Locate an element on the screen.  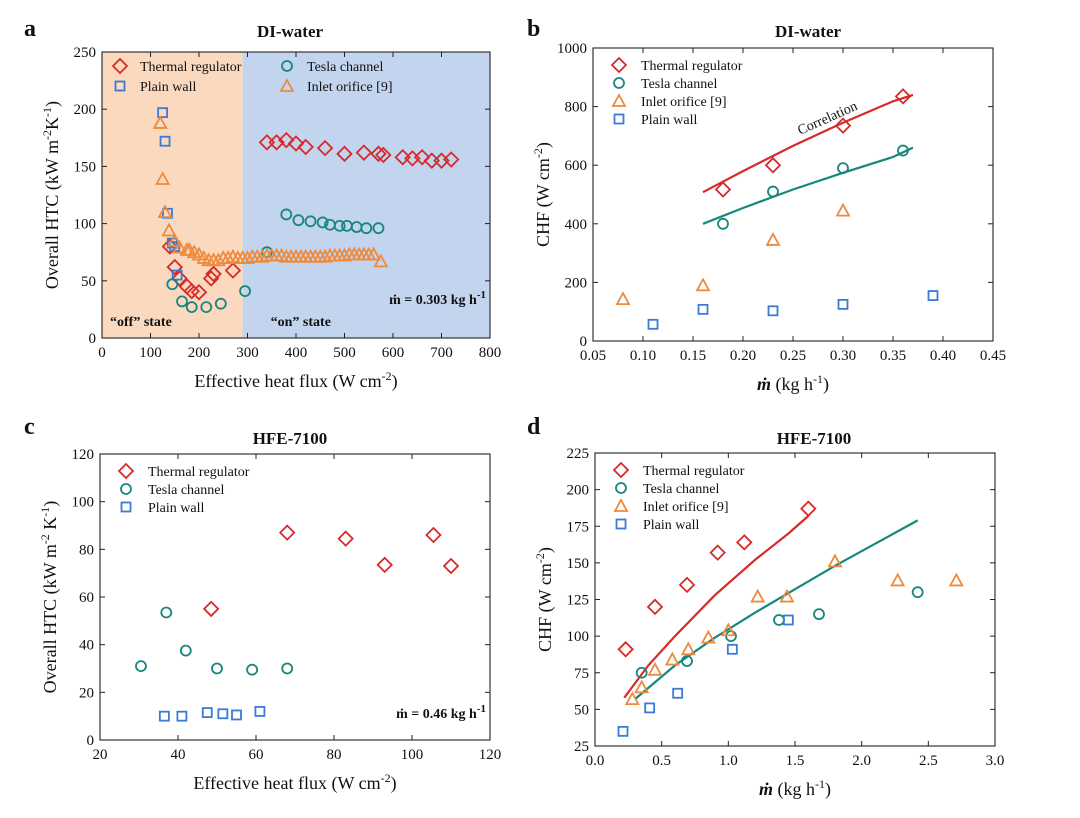
y-axis-sup: -2 is located at coordinates (47, 135).